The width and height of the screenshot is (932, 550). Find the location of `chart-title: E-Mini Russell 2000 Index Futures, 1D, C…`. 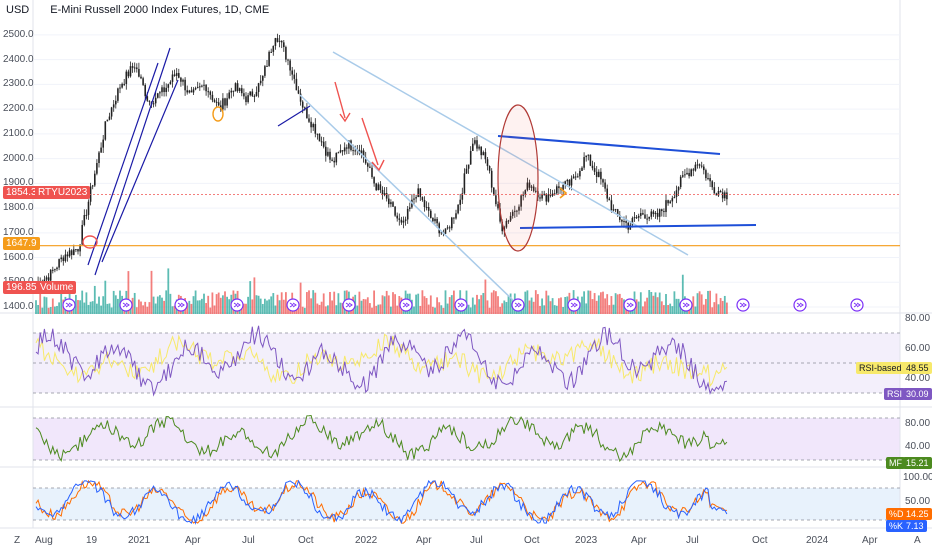

chart-title: E-Mini Russell 2000 Index Futures, 1D, C… is located at coordinates (160, 10).